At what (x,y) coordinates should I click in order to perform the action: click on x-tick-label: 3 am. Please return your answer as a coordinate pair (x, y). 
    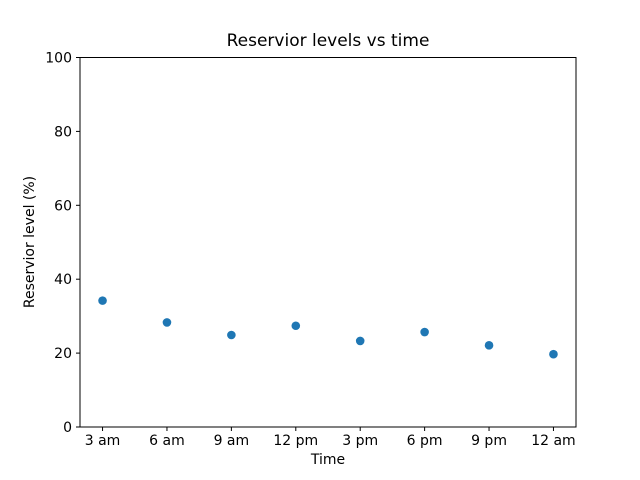
    Looking at the image, I should click on (103, 441).